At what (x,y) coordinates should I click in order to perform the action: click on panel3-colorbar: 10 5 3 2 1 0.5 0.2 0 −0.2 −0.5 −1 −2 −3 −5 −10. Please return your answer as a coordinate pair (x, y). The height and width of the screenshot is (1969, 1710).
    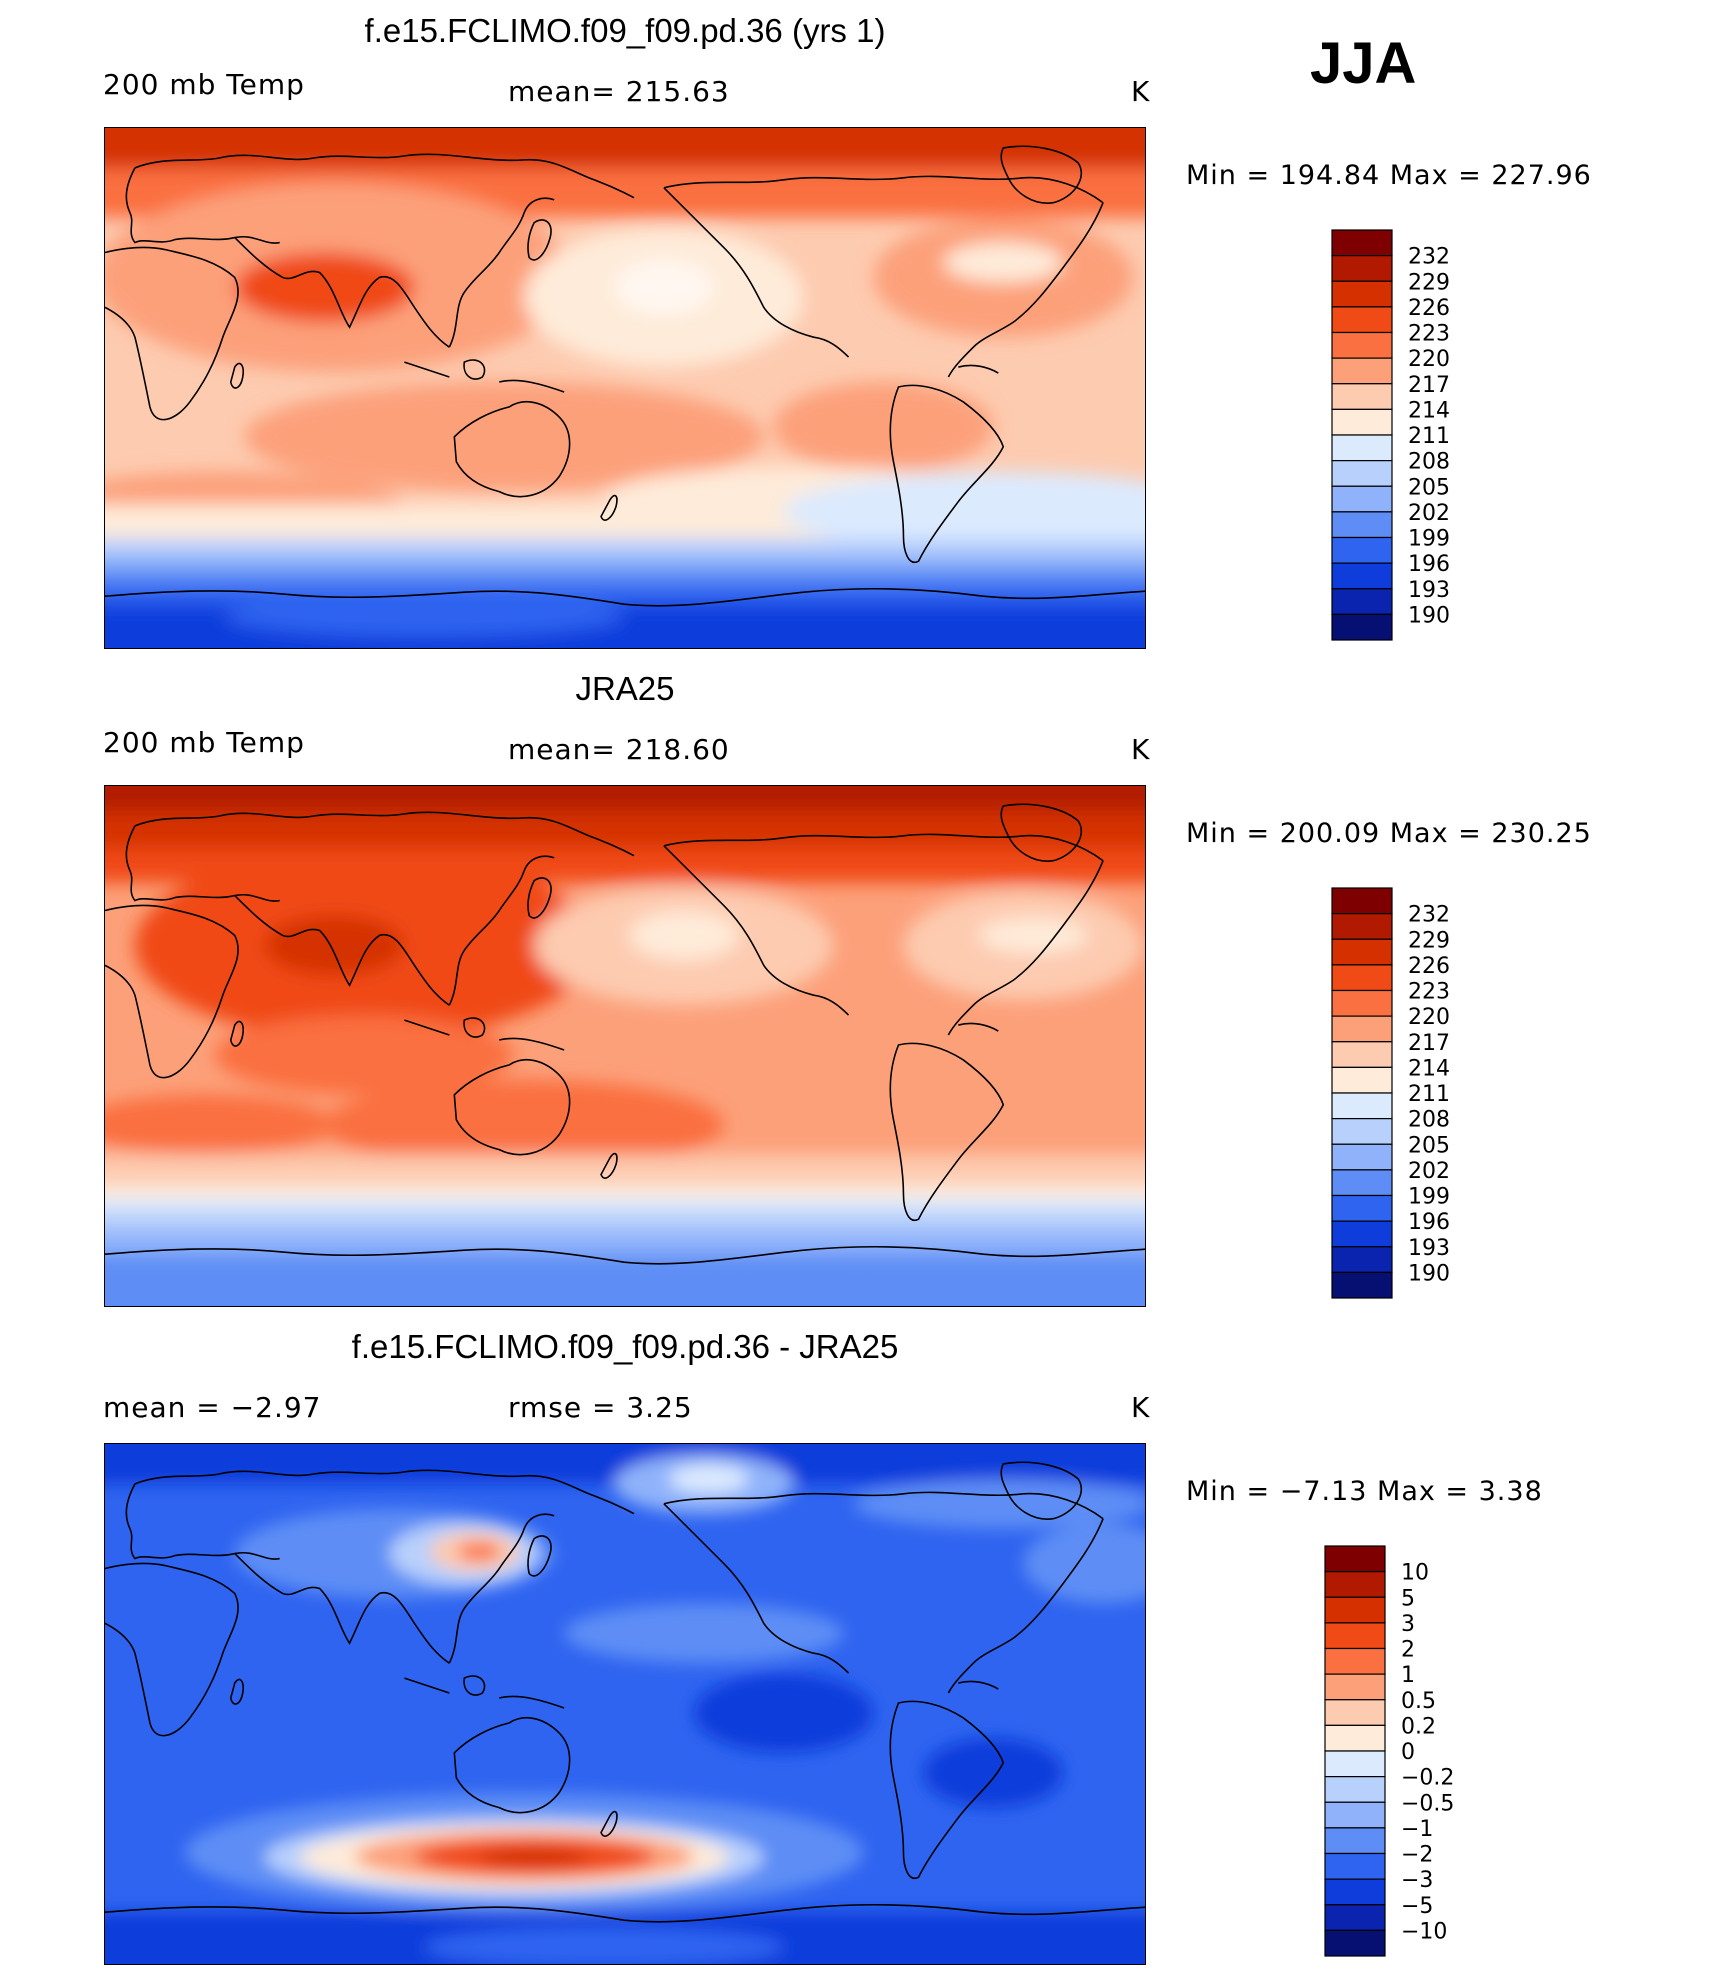
    Looking at the image, I should click on (1408, 1752).